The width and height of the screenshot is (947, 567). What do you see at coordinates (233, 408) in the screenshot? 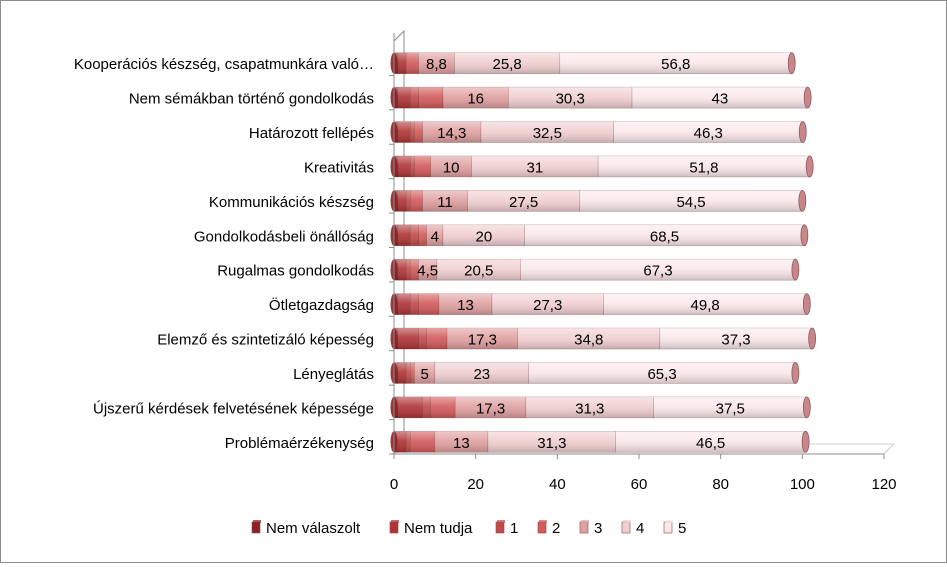
I see `category-label: Újszerű kérdések felvetésének képessége` at bounding box center [233, 408].